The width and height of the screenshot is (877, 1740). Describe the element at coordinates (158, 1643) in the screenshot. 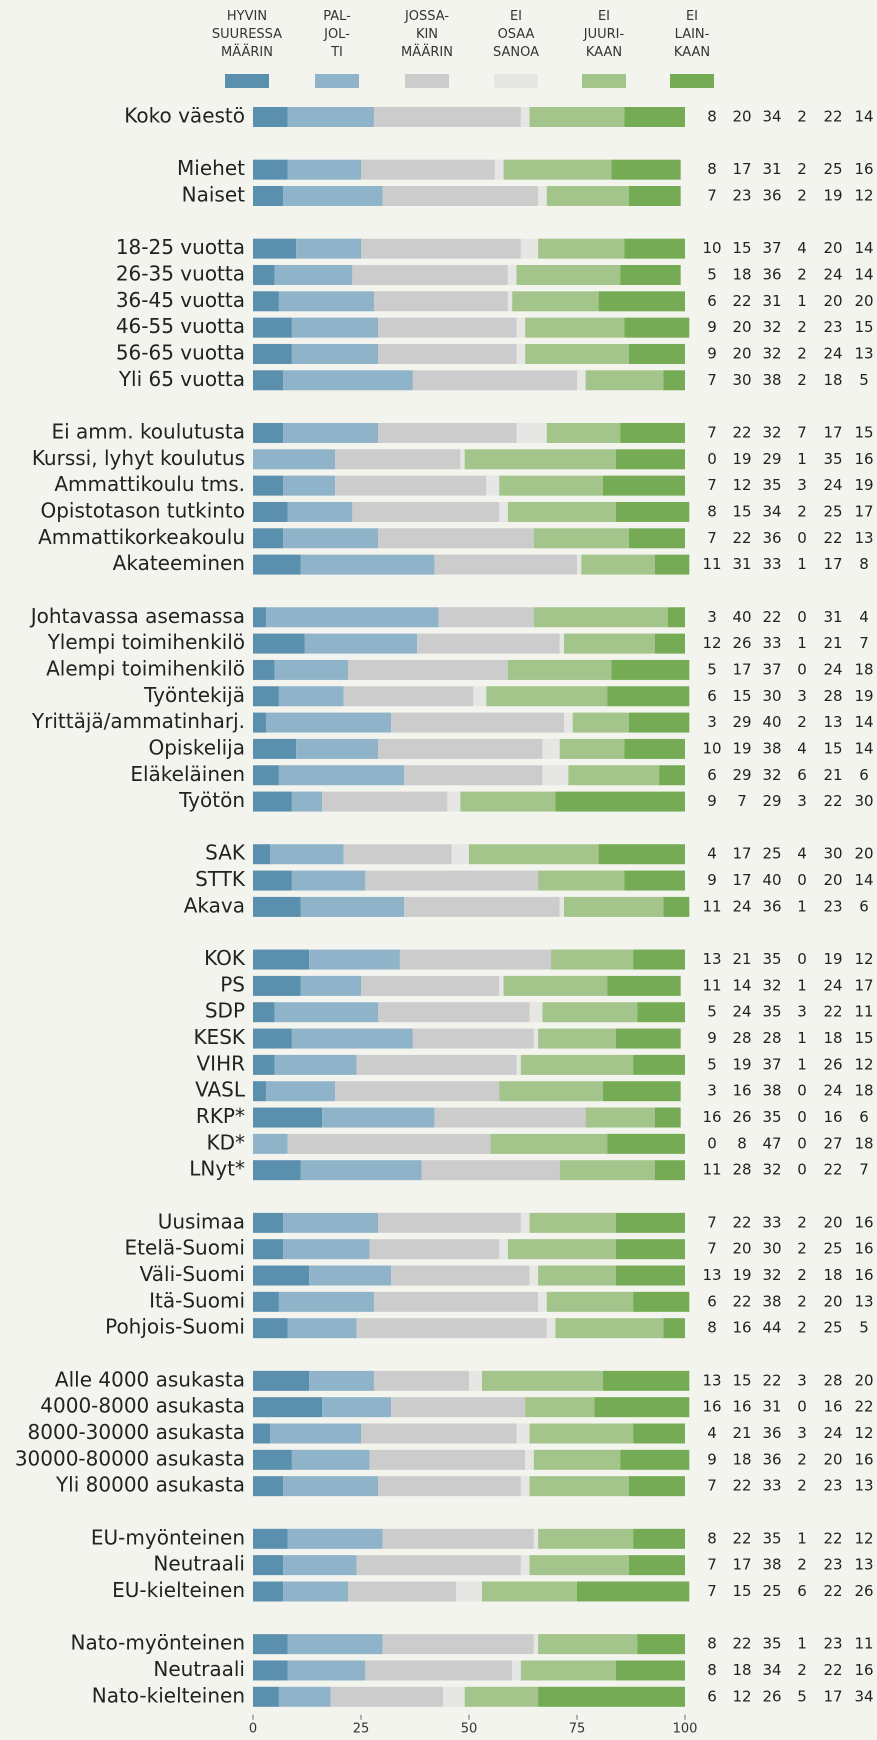

I see `category-label: Nato-myönteinen` at that location.